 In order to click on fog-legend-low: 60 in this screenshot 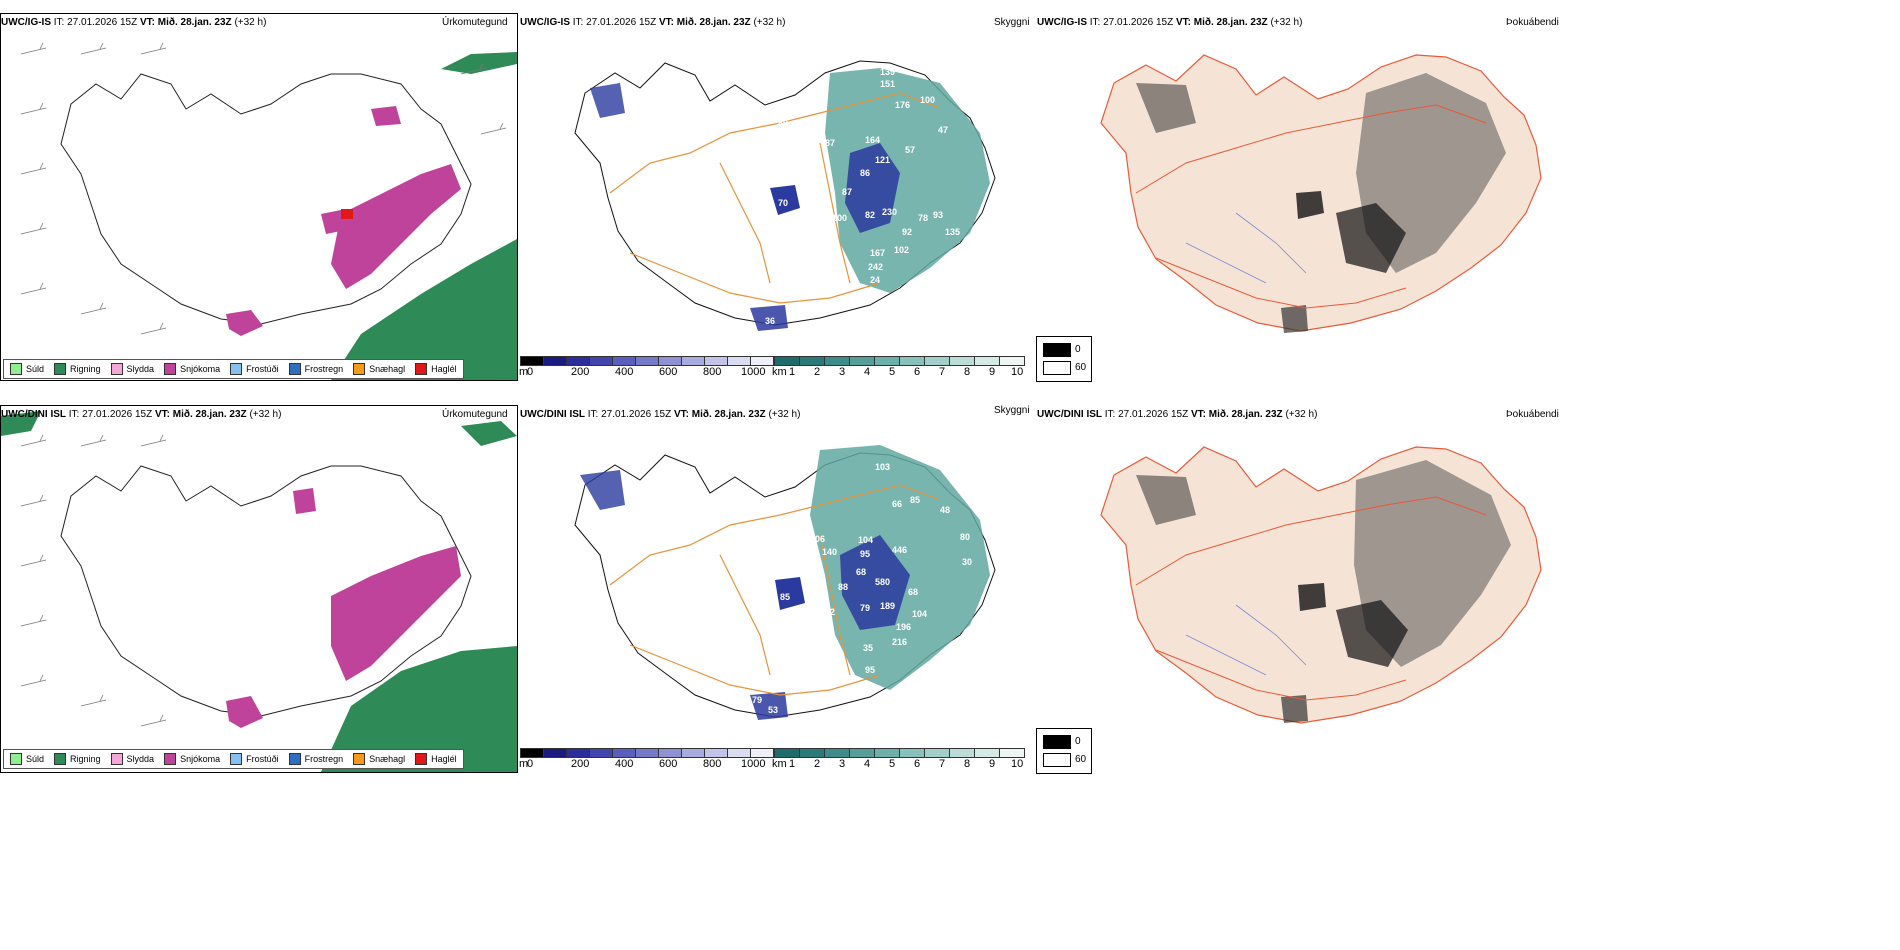, I will do `click(1081, 367)`.